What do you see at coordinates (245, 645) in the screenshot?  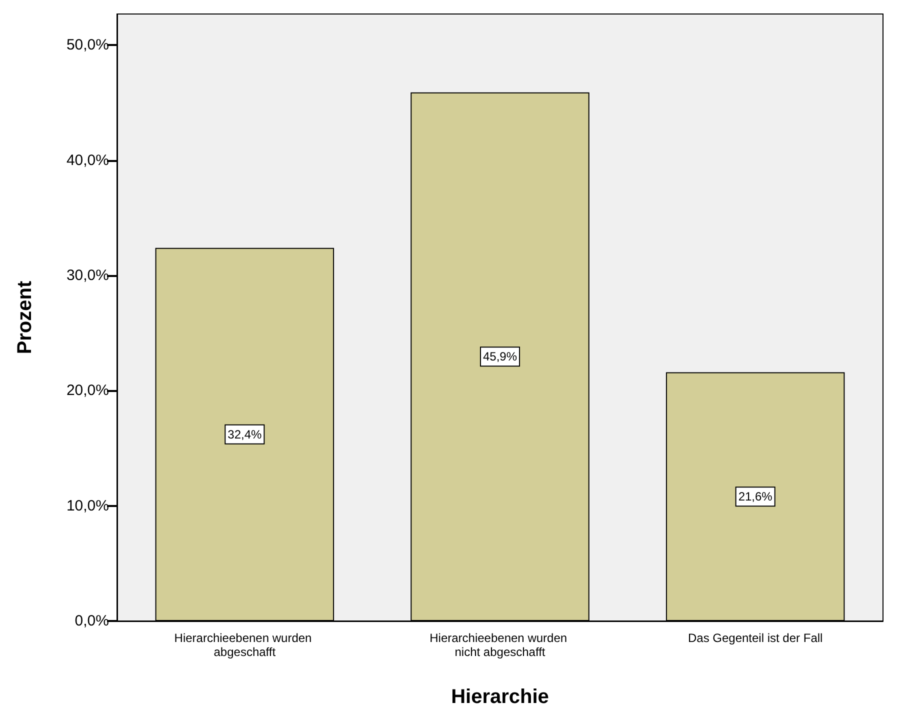 I see `x-tick-label: Hierarchieebenen wurden abgeschafft` at bounding box center [245, 645].